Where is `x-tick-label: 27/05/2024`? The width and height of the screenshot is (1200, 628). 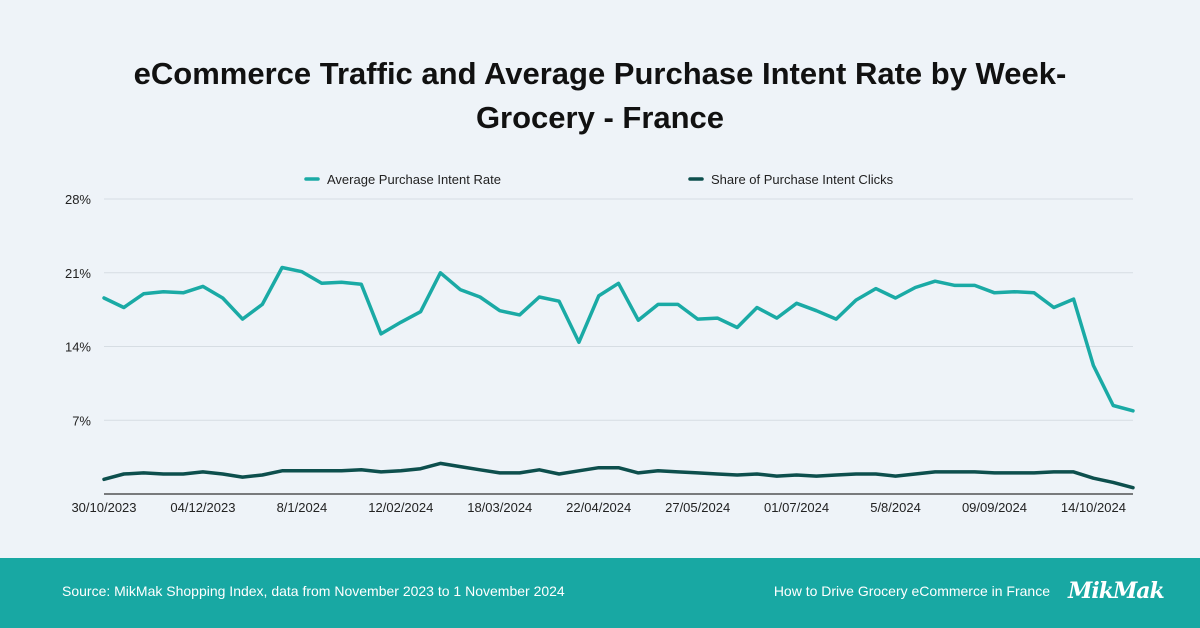 x-tick-label: 27/05/2024 is located at coordinates (697, 507).